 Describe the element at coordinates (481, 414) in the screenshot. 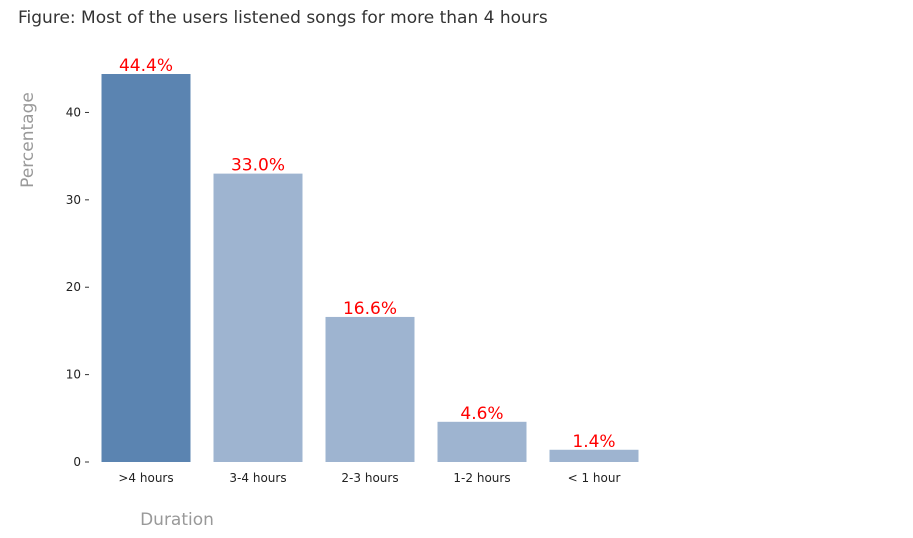

I see `data-label-3: 4.6%` at that location.